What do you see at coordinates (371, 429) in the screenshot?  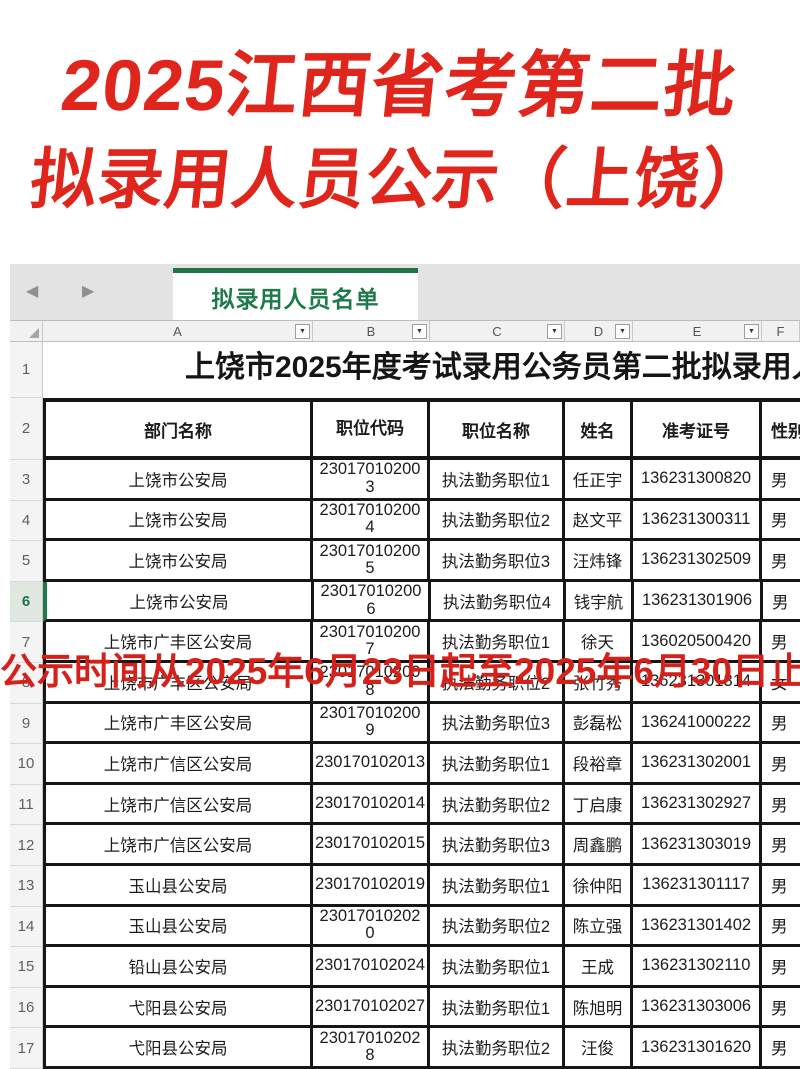 I see `header-position-code: 职位代码` at bounding box center [371, 429].